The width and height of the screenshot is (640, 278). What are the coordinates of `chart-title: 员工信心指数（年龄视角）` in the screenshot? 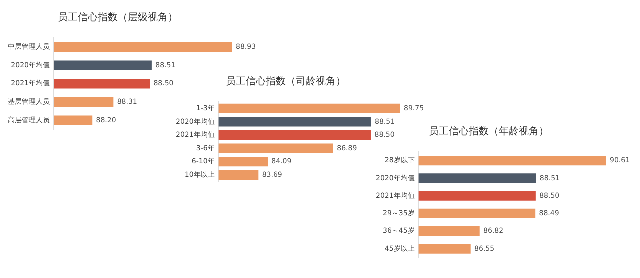 It's located at (489, 132).